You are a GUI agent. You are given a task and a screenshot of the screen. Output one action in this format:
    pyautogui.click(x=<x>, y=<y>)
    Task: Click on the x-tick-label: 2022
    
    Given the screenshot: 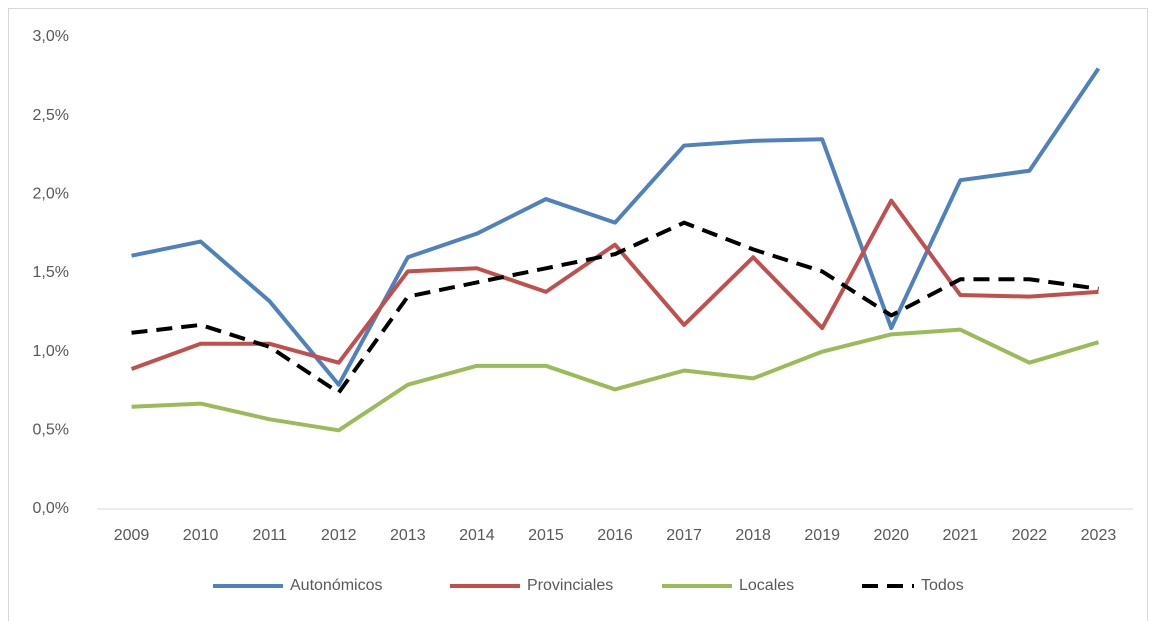 What is the action you would take?
    pyautogui.click(x=1030, y=535)
    